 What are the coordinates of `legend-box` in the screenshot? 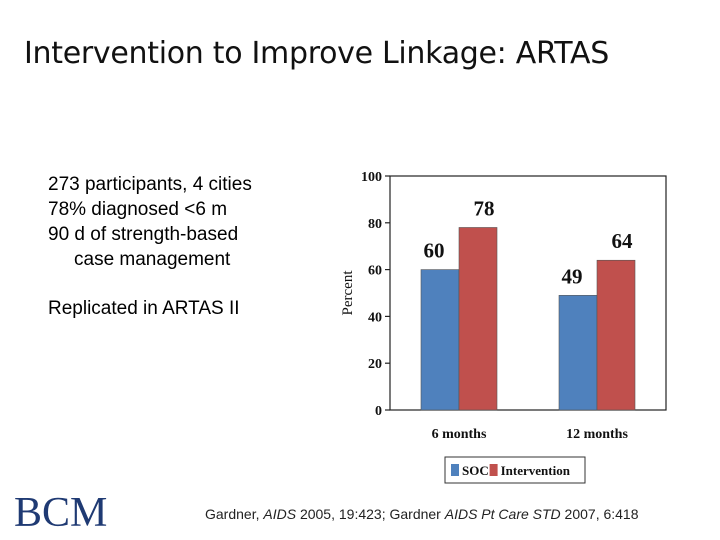 It's located at (515, 470).